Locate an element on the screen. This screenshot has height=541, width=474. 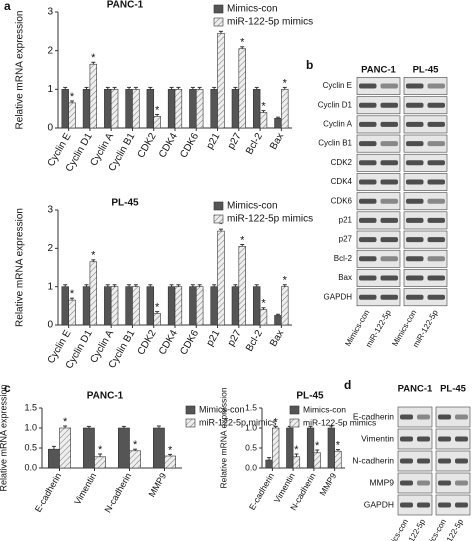
blot-row-label: Vimentin is located at coordinates (377, 438).